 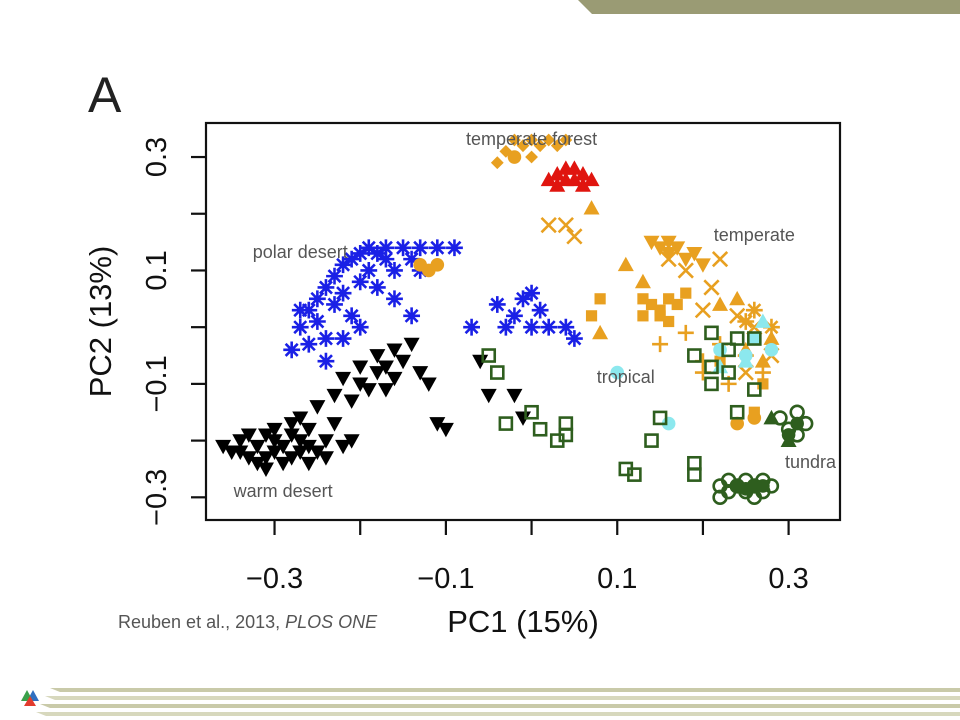 I want to click on citation-journal: PLOS ONE, so click(x=331, y=622).